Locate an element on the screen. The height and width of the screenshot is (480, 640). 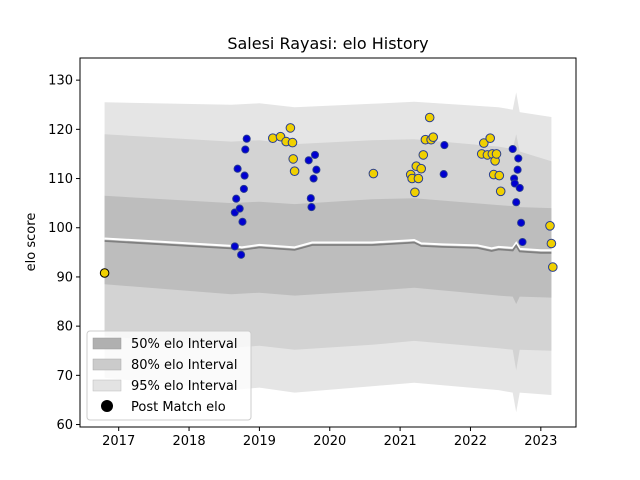
mean-elo-highlight-line is located at coordinates (328, 244).